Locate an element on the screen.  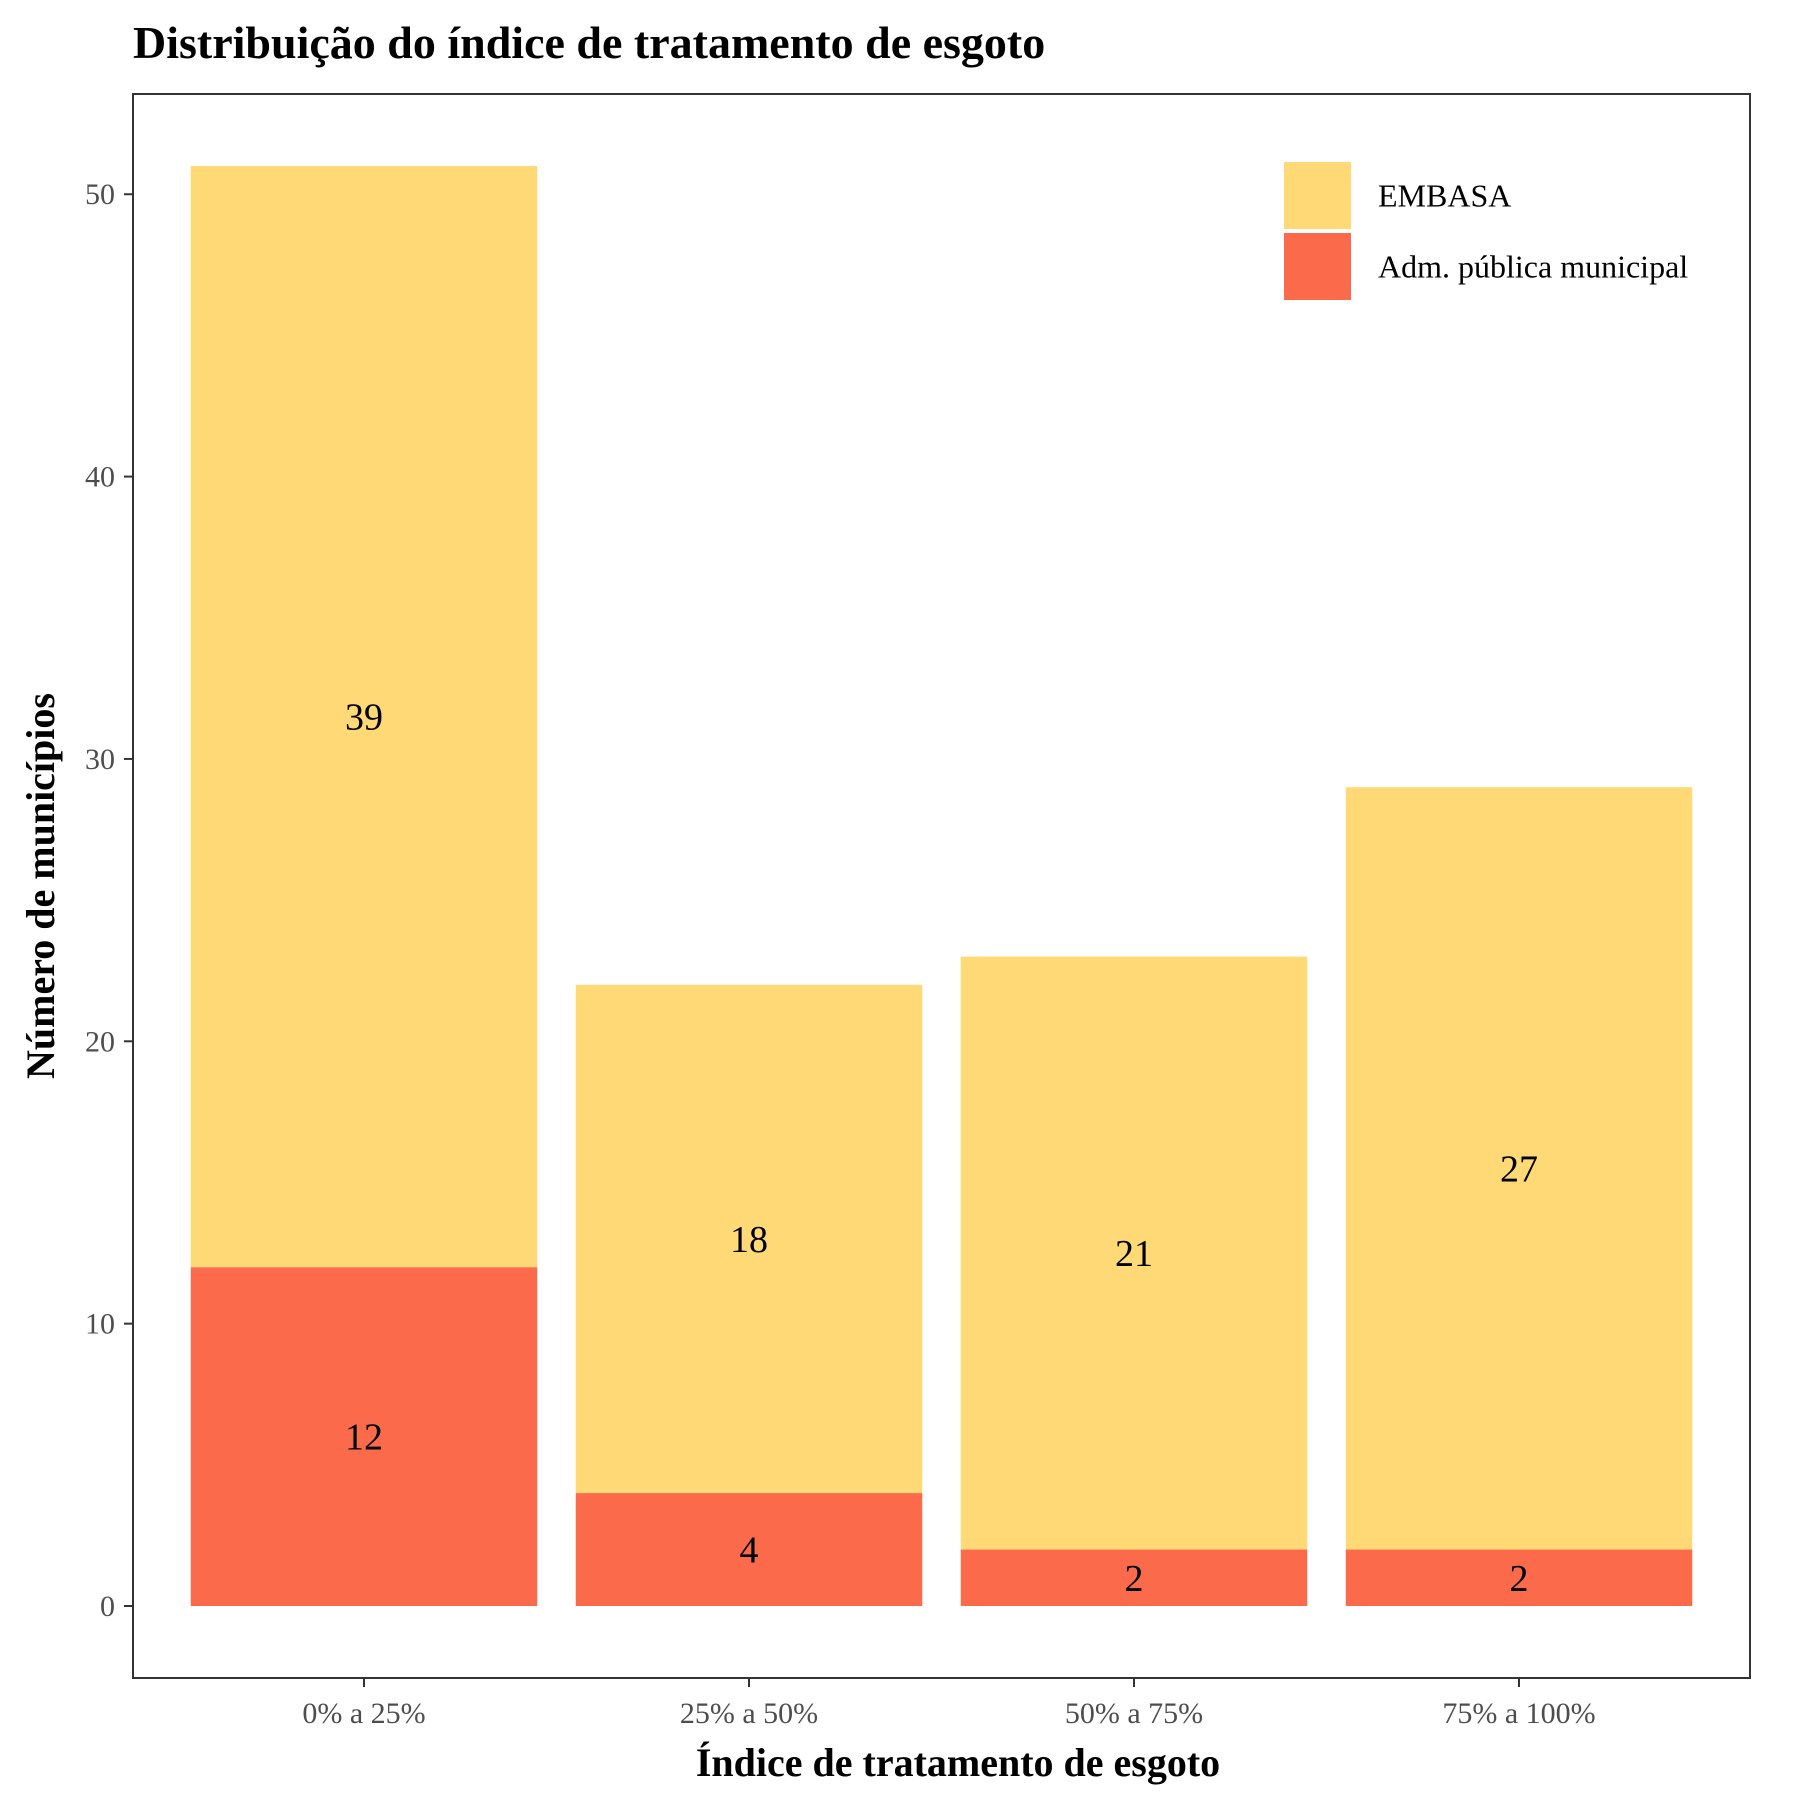
y-tick-label: 40 is located at coordinates (100, 477).